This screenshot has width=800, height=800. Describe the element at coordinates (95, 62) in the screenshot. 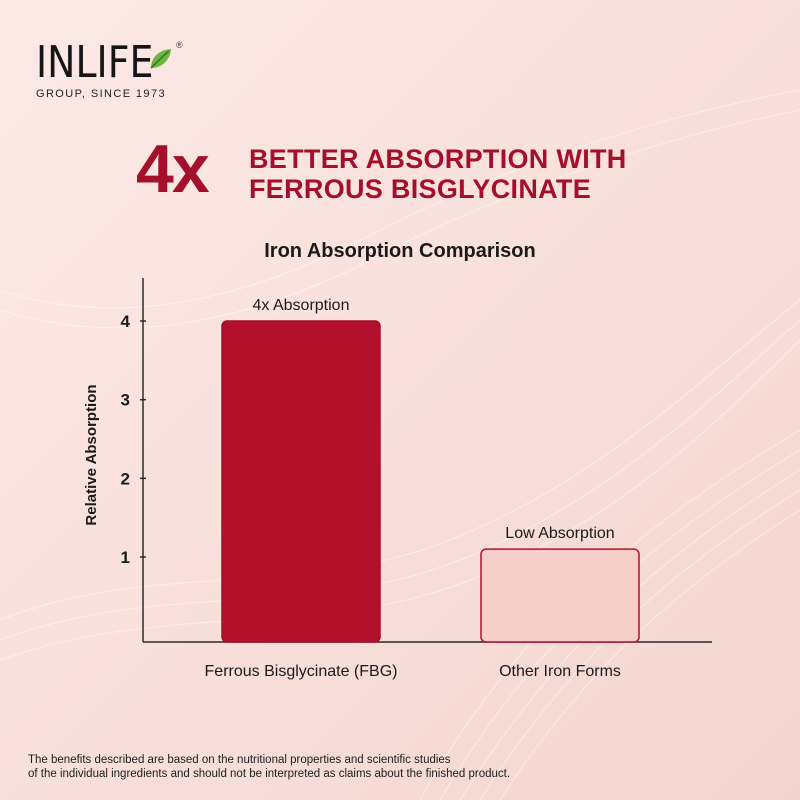

I see `brand-name: INLIFE` at that location.